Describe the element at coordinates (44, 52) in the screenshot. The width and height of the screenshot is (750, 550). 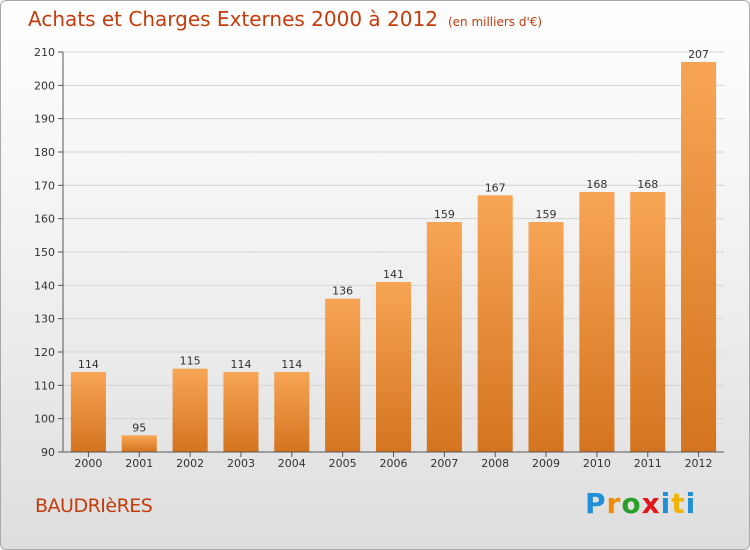
I see `y-tick-label: 210` at that location.